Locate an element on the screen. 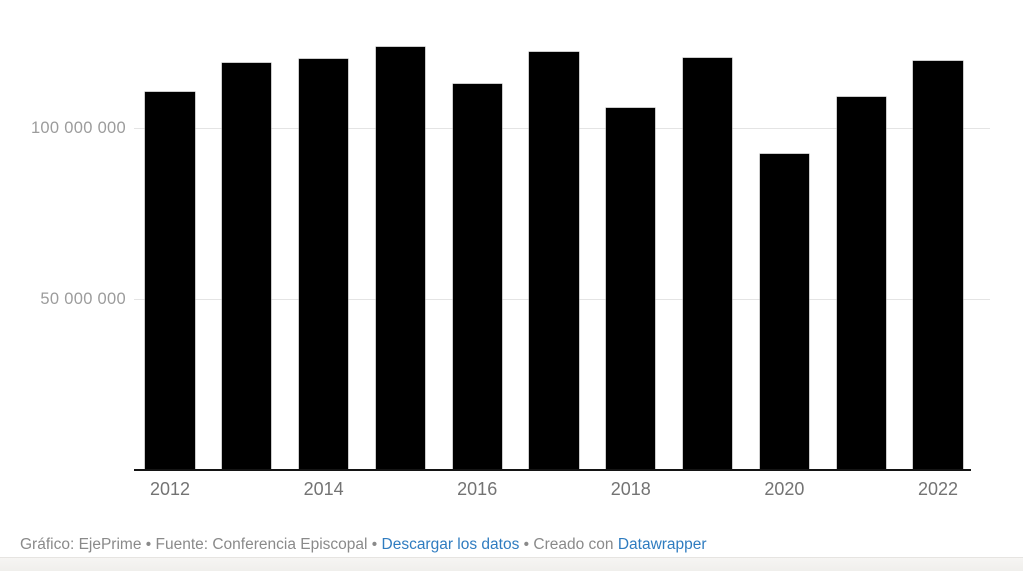 This screenshot has height=571, width=1023. bar-2019 is located at coordinates (707, 263).